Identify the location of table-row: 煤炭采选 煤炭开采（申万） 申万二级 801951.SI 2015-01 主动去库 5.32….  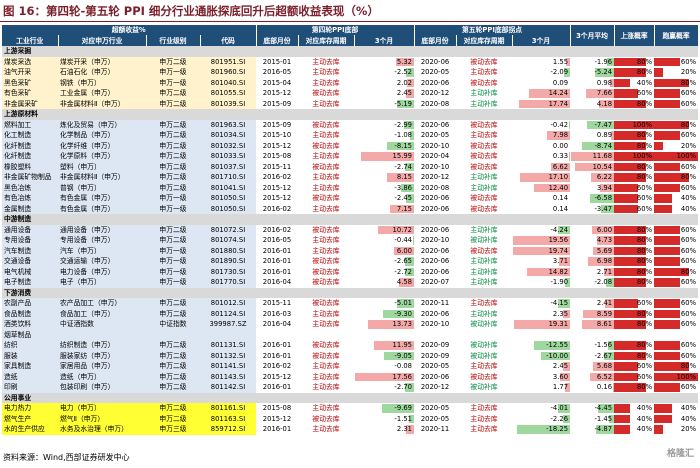
(350, 61).